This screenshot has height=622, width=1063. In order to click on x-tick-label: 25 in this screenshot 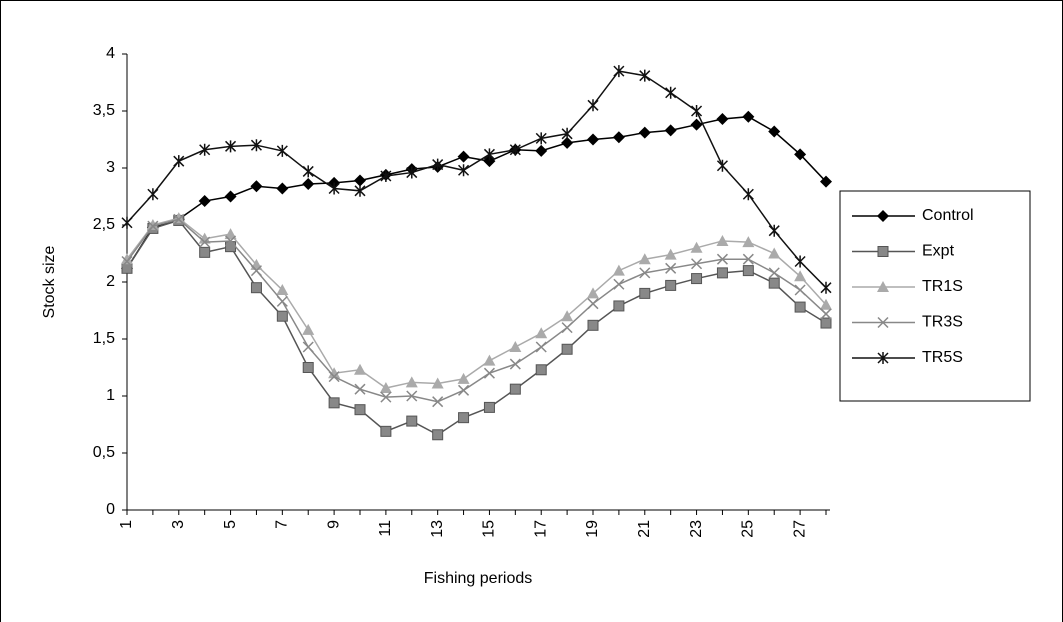, I will do `click(748, 529)`.